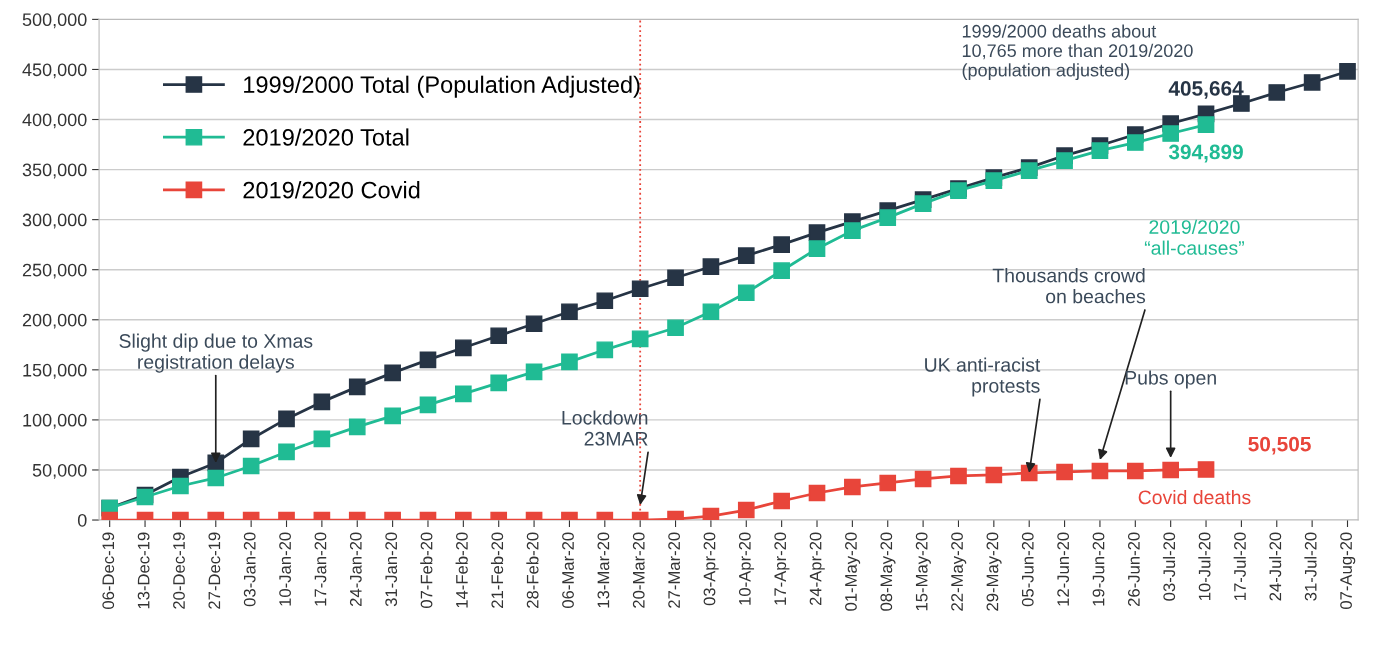 This screenshot has width=1376, height=646. Describe the element at coordinates (143, 570) in the screenshot. I see `x-tick-label: 13-Dec-19` at that location.